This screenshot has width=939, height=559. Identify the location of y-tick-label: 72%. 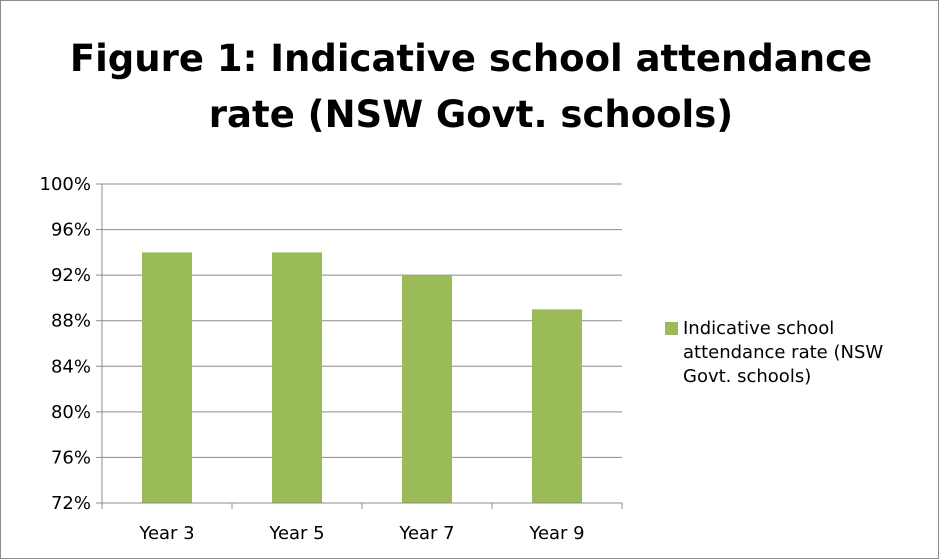
(71, 503).